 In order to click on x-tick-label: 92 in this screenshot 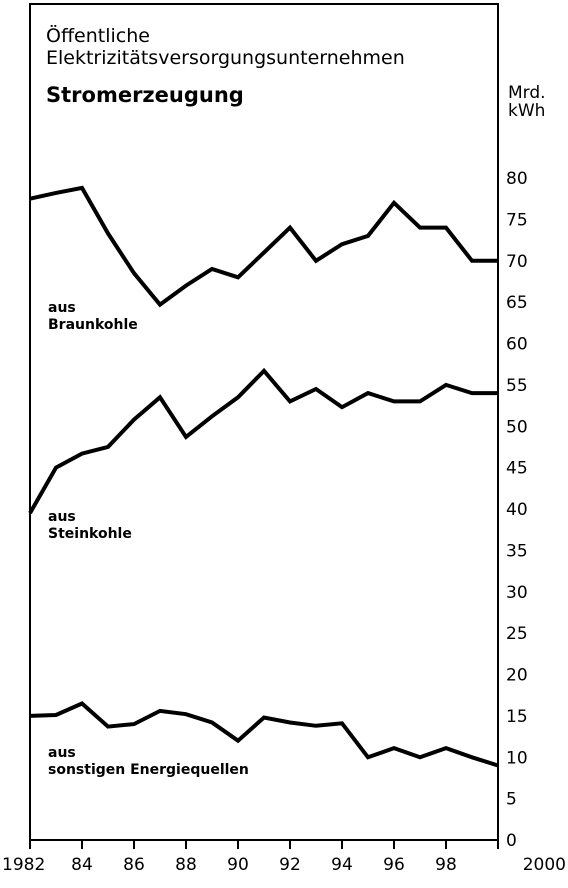, I will do `click(290, 865)`.